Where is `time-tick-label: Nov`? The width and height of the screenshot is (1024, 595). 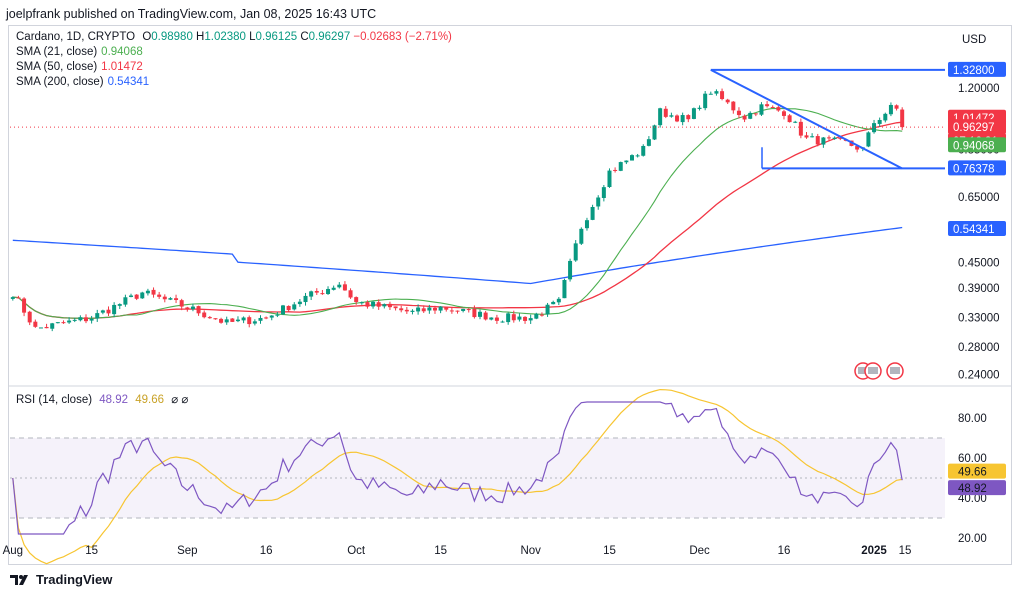
time-tick-label: Nov is located at coordinates (530, 551).